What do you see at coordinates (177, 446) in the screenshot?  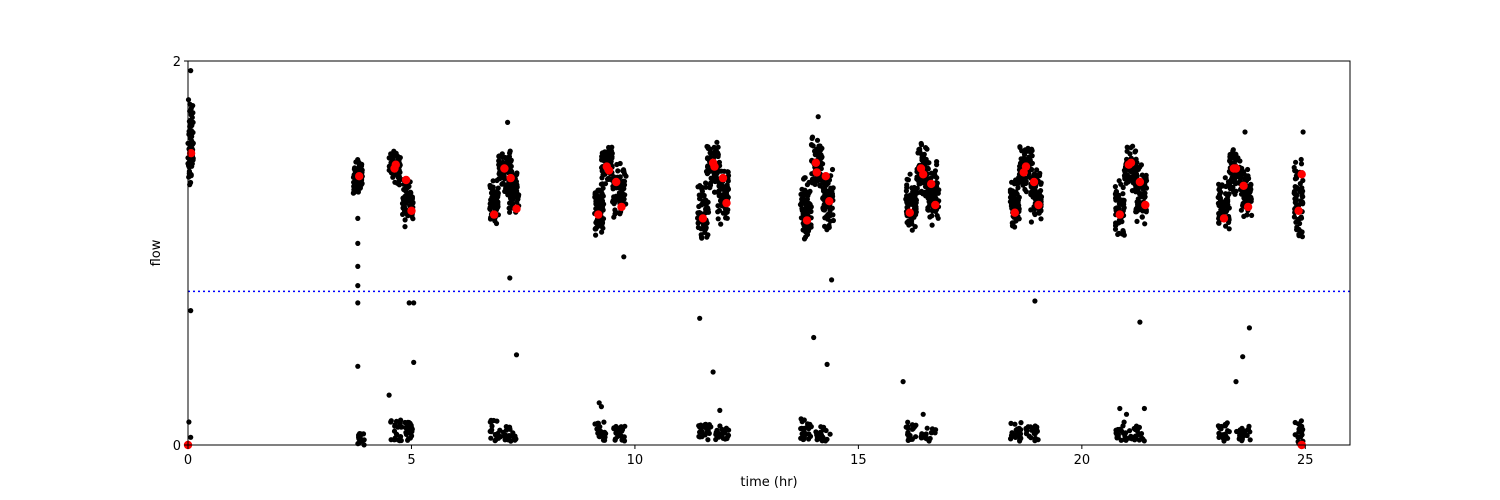 I see `y-tick-label: 0` at bounding box center [177, 446].